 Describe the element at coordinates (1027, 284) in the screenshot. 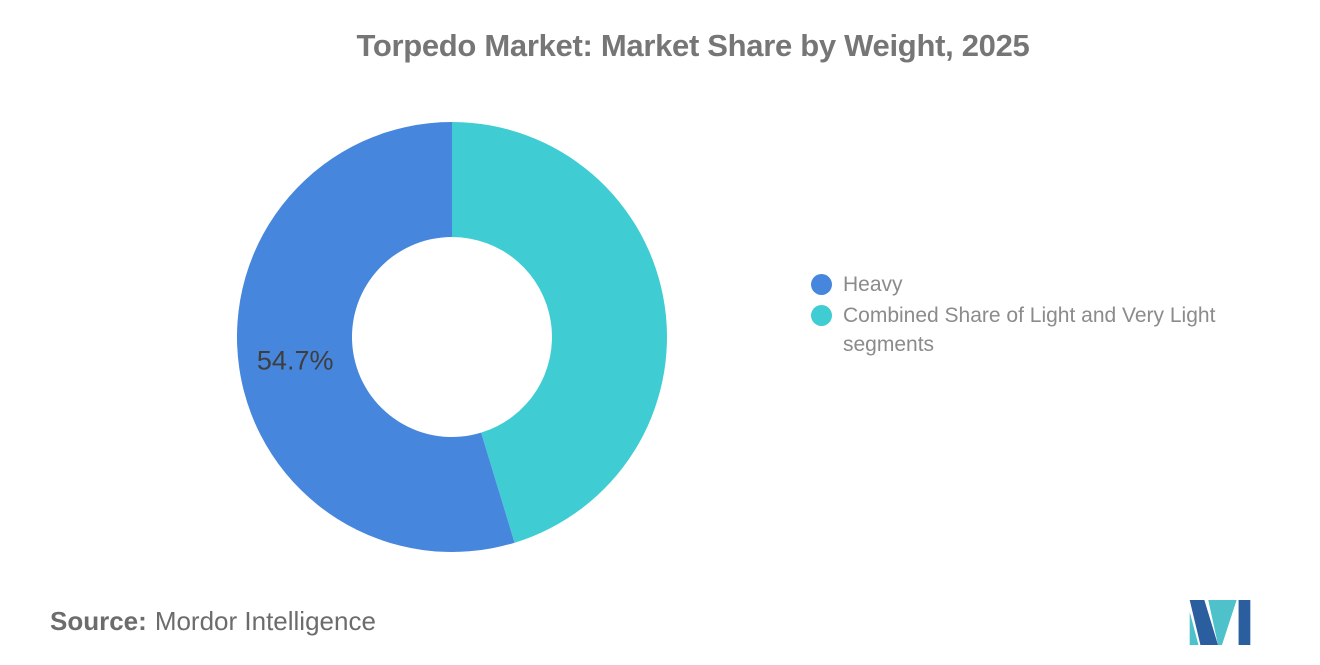

I see `legend-item-heavy: Heavy` at that location.